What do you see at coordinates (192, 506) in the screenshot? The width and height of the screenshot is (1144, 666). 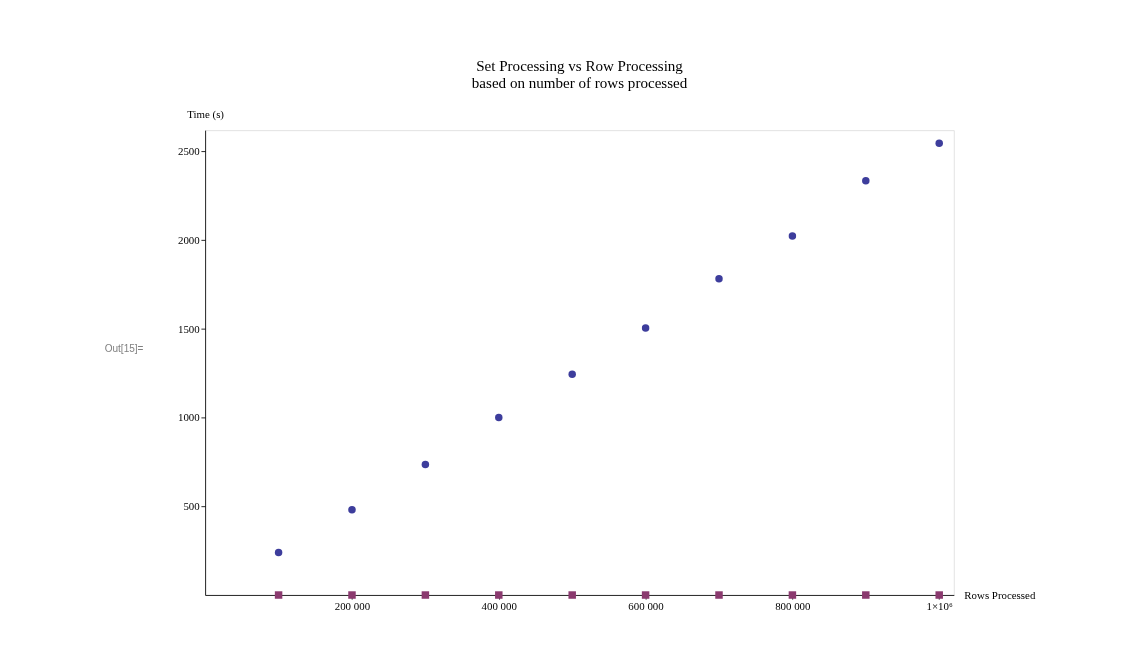 I see `y-tick-label: 500` at bounding box center [192, 506].